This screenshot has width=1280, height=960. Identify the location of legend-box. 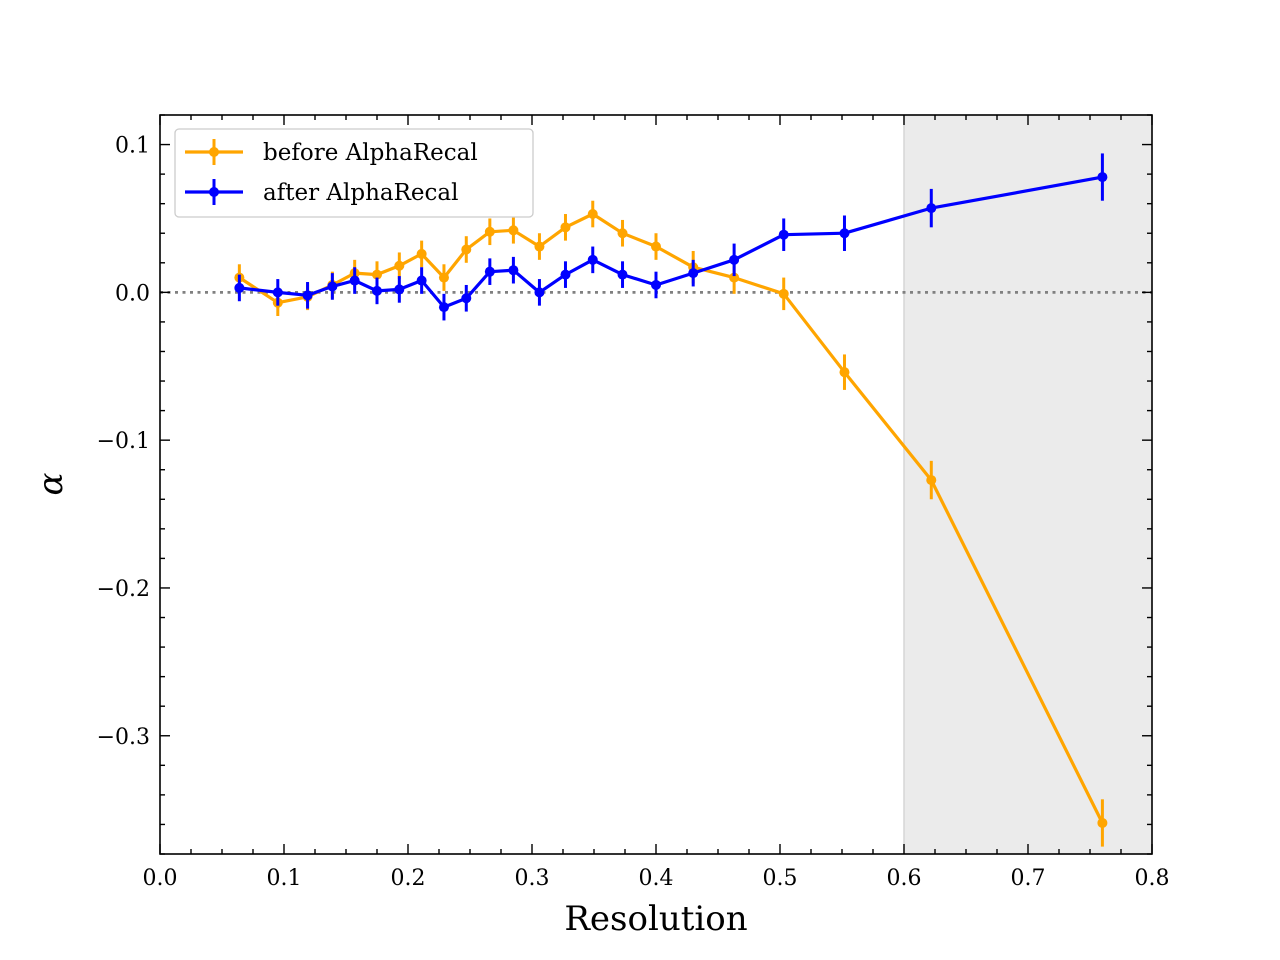
(354, 173).